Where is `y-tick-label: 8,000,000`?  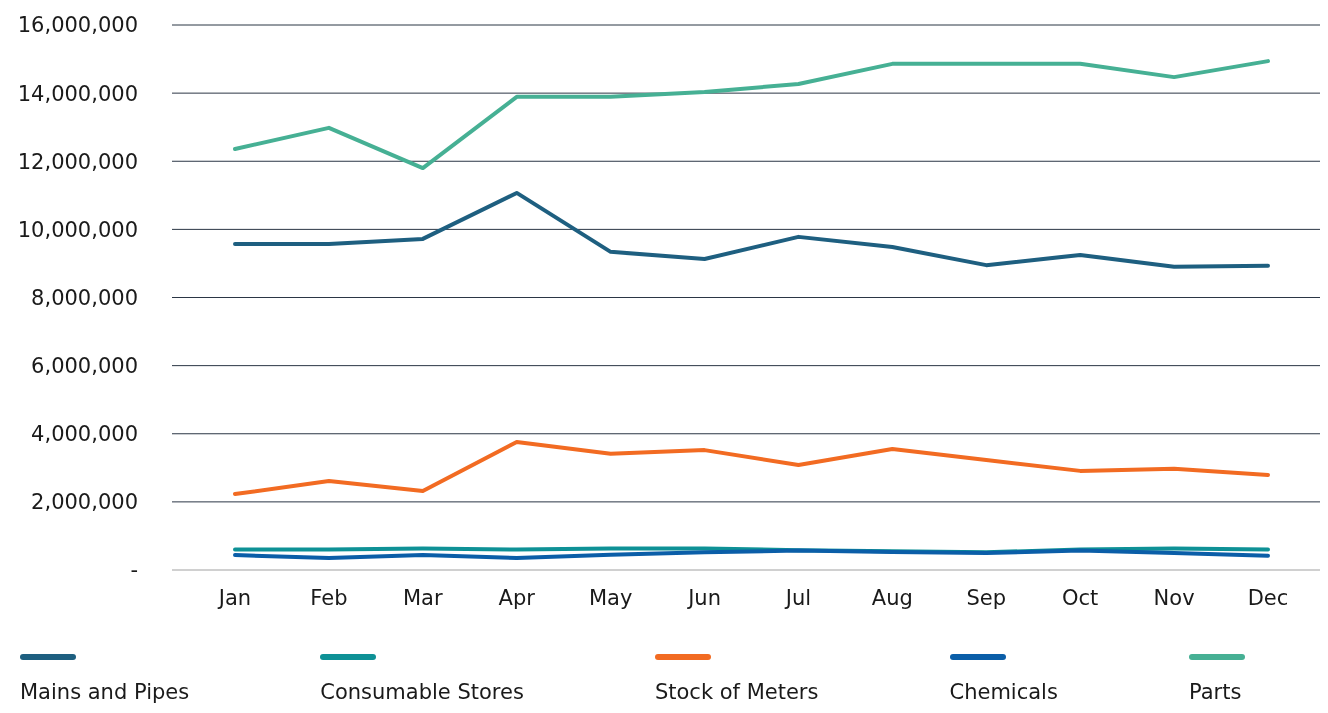 y-tick-label: 8,000,000 is located at coordinates (84, 297).